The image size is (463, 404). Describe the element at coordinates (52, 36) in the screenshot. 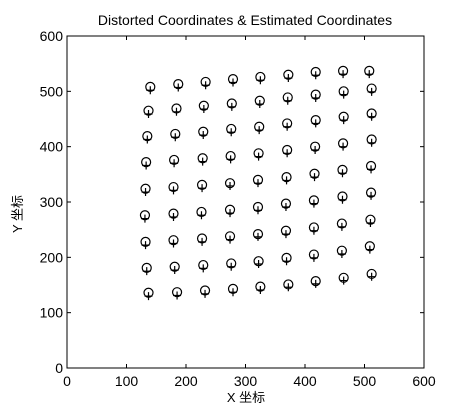

I see `y-tick-label: 600` at that location.